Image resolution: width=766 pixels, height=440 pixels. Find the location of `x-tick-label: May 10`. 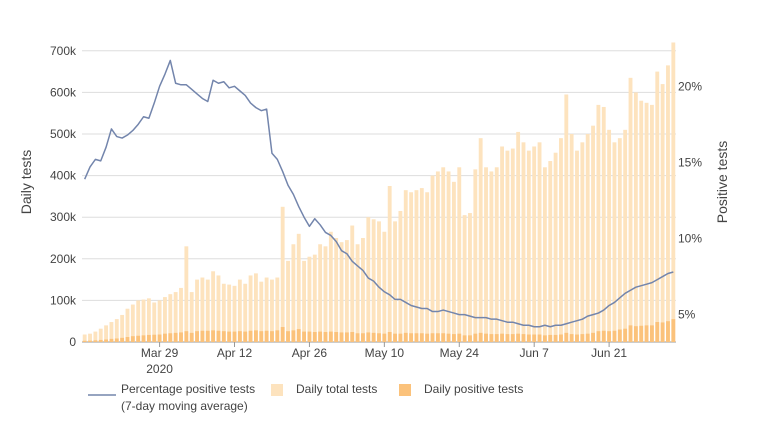

x-tick-label: May 10 is located at coordinates (385, 353).